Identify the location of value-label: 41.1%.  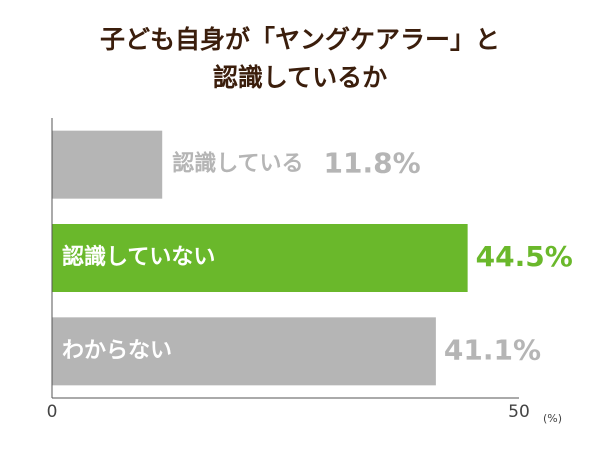
(492, 349).